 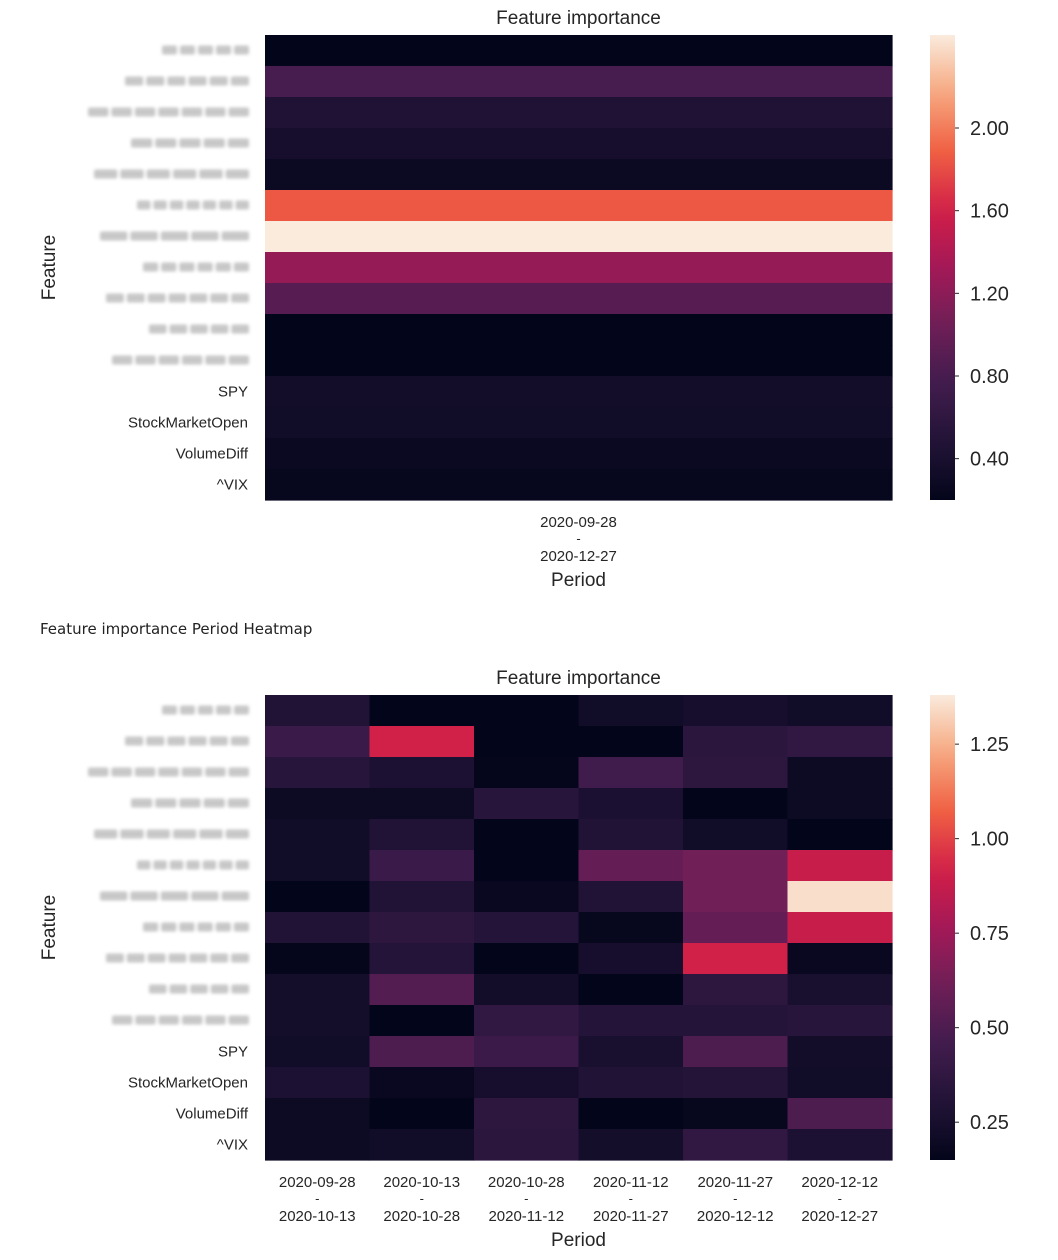 What do you see at coordinates (176, 629) in the screenshot?
I see `section-heading: Feature importance Period Heatmap` at bounding box center [176, 629].